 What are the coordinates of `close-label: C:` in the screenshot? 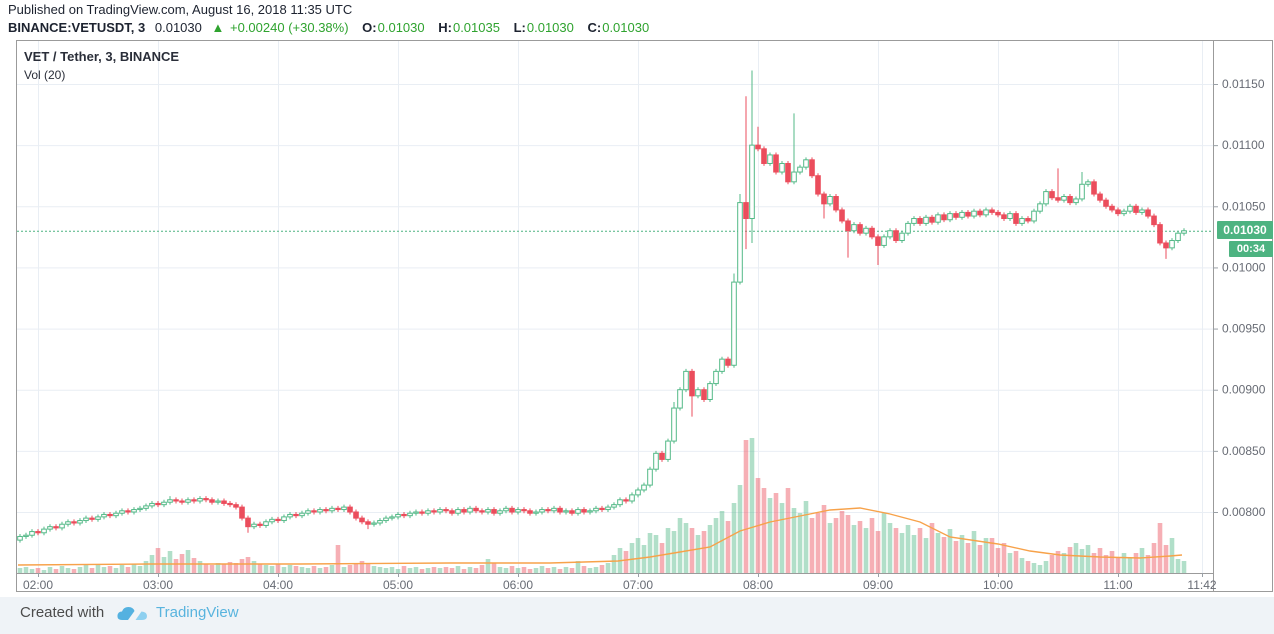 It's located at (594, 27).